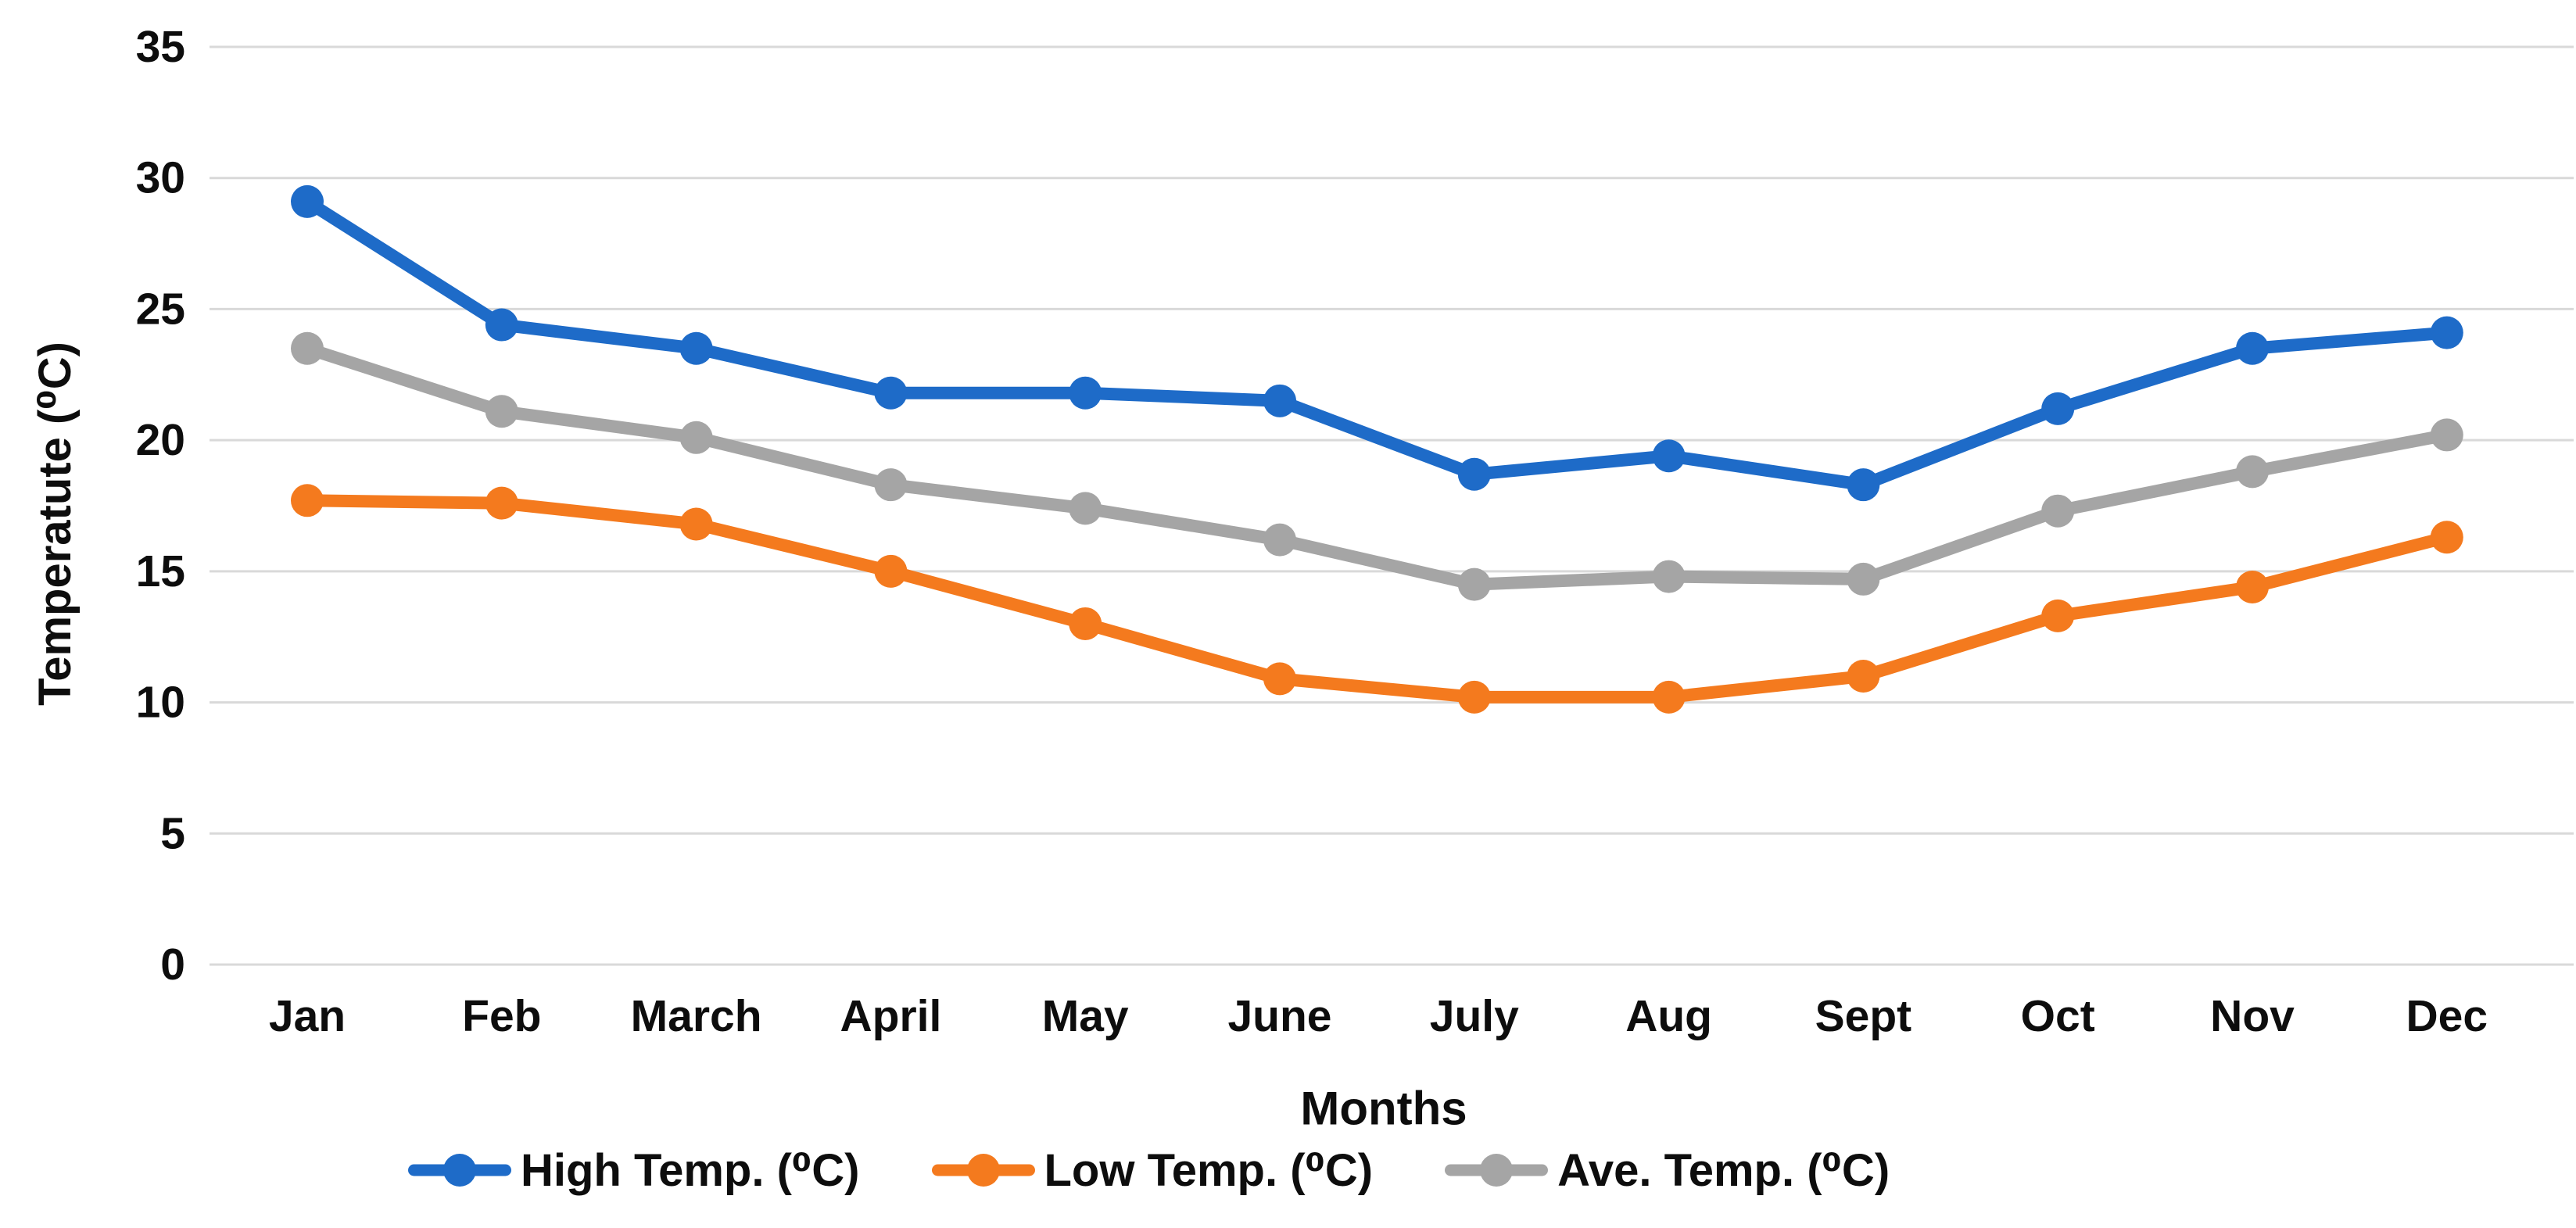 This screenshot has width=2576, height=1228. I want to click on y-tick-label: 35, so click(160, 47).